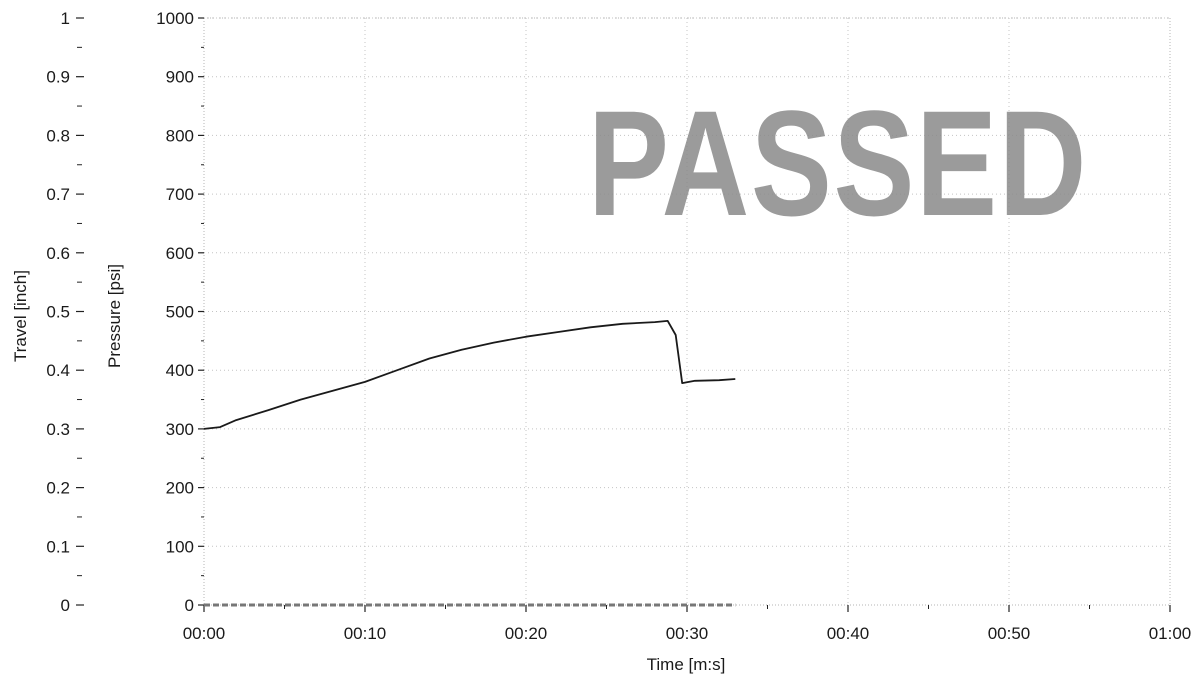 This screenshot has height=679, width=1204. What do you see at coordinates (65, 18) in the screenshot?
I see `travel-tick-label: 1` at bounding box center [65, 18].